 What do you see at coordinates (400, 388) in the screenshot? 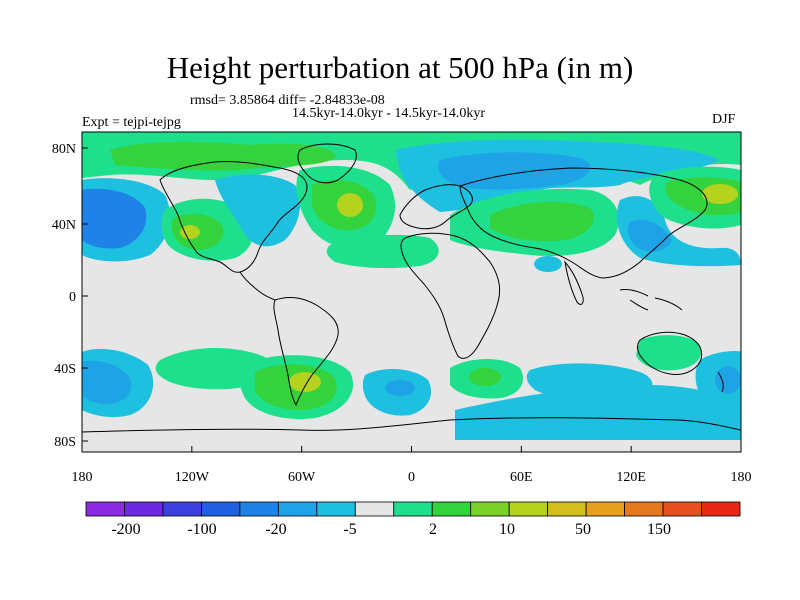
I see `south-atlantic-strong-negative` at bounding box center [400, 388].